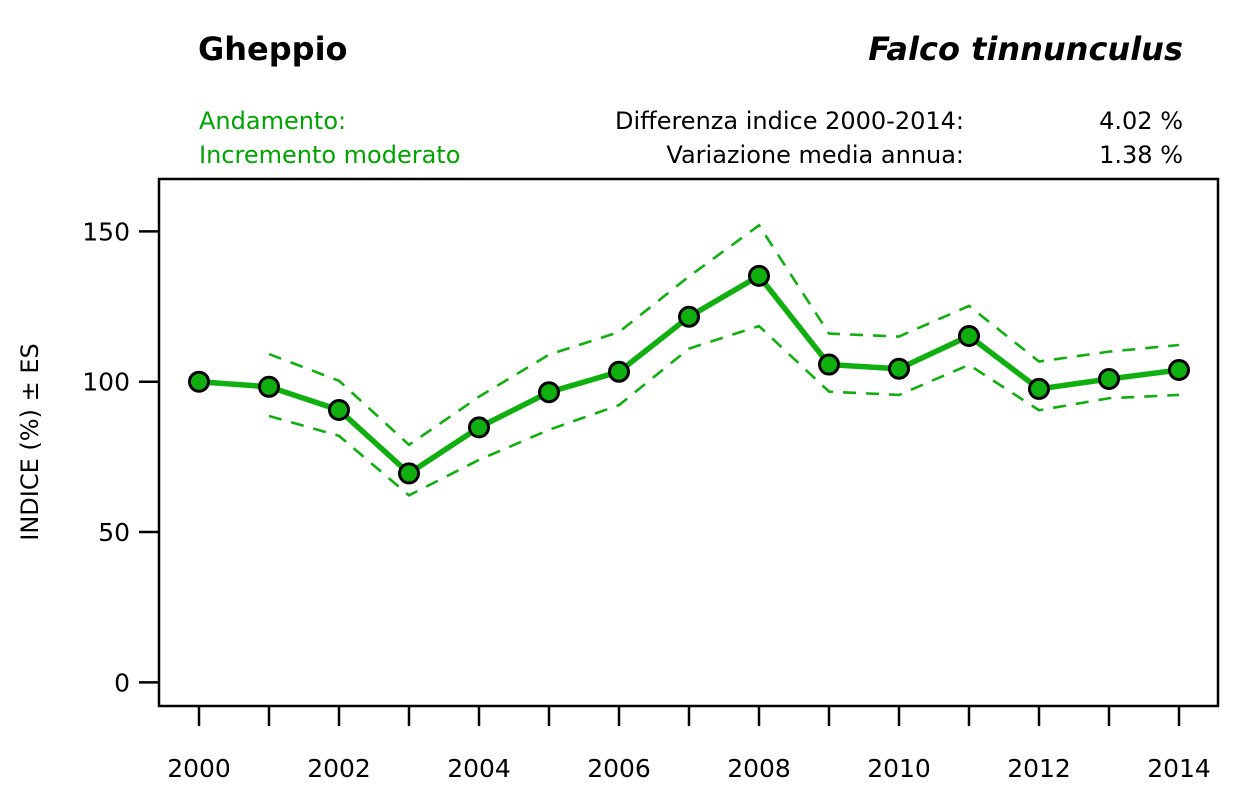  What do you see at coordinates (1141, 155) in the screenshot?
I see `annual-variation-value: 1.38 %` at bounding box center [1141, 155].